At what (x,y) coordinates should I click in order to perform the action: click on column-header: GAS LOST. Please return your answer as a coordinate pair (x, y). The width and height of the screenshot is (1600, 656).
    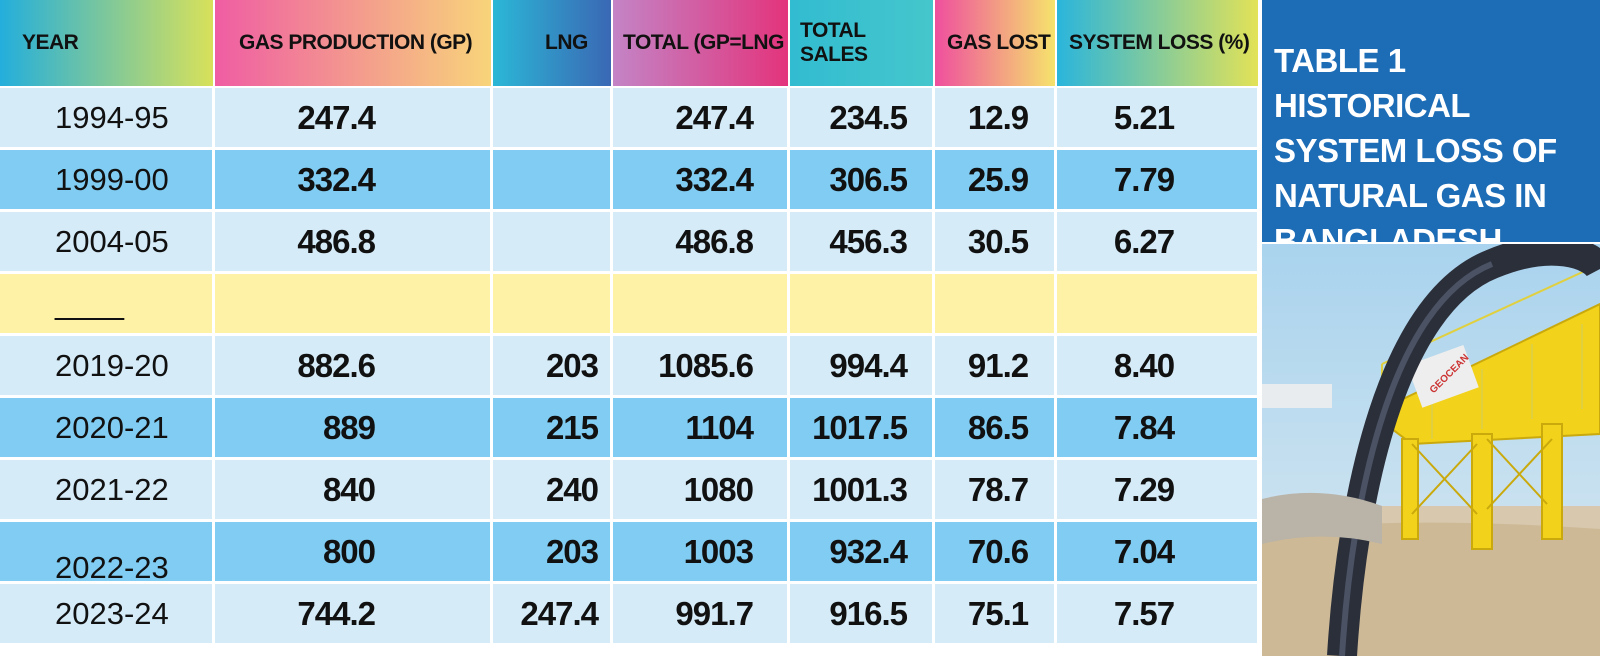
    Looking at the image, I should click on (995, 43).